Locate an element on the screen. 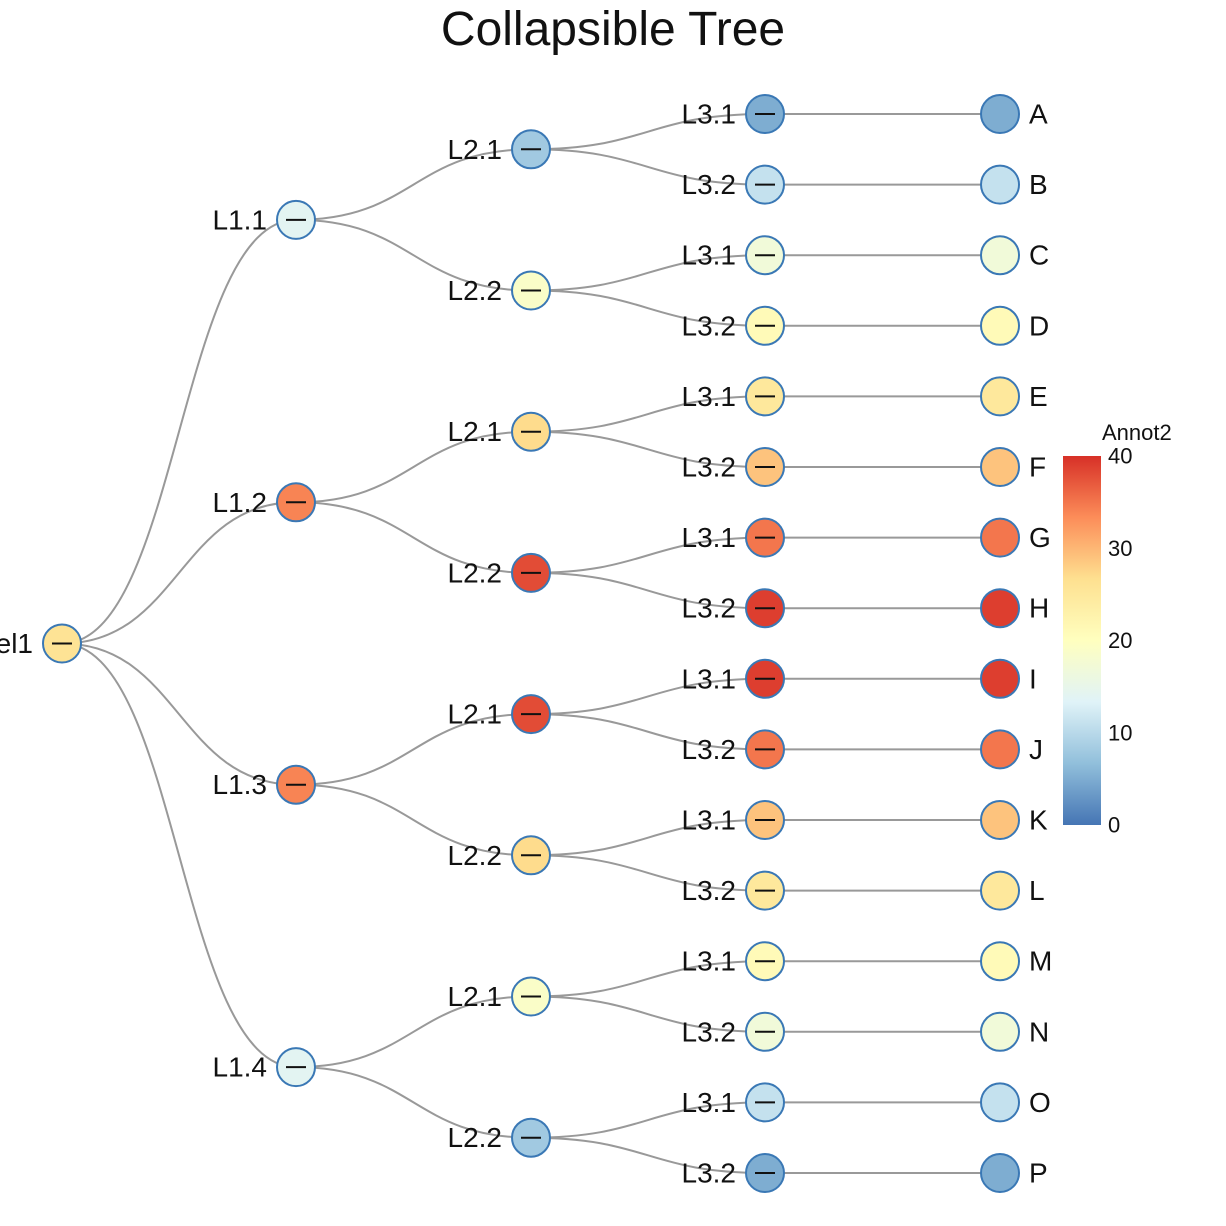 The height and width of the screenshot is (1226, 1226). leaf-node: H is located at coordinates (1014, 608).